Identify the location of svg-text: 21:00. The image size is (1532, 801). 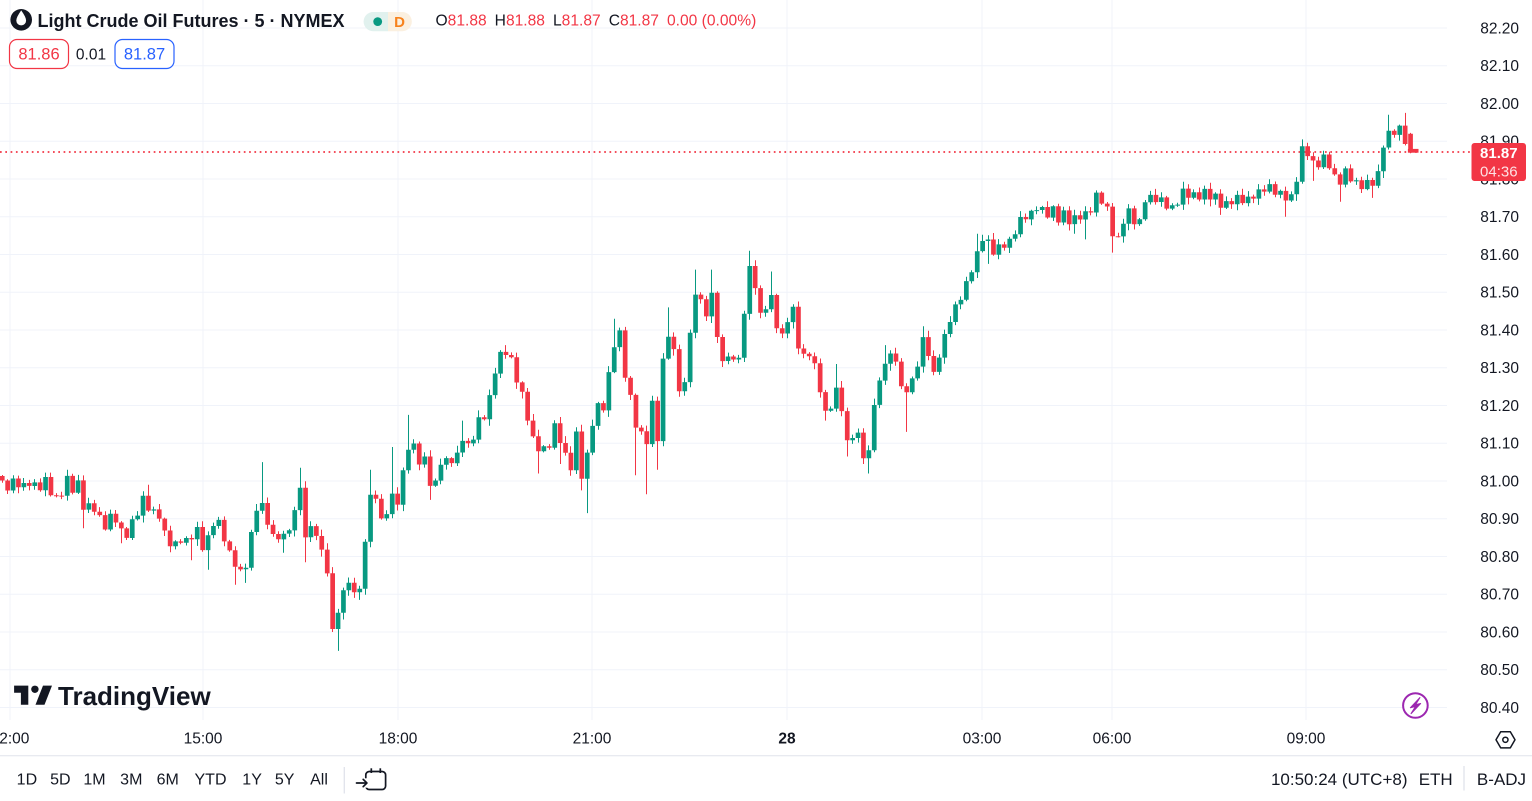
(592, 739).